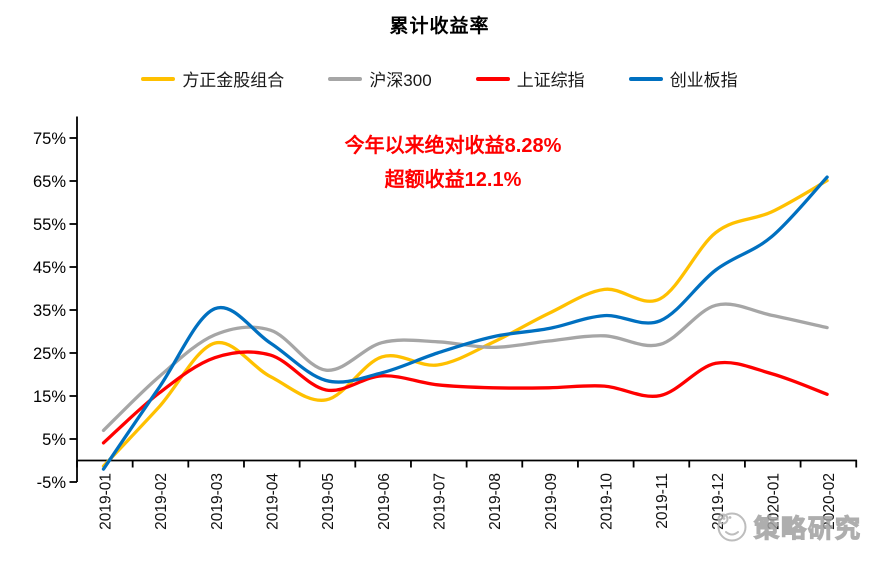 This screenshot has height=571, width=879. Describe the element at coordinates (703, 80) in the screenshot. I see `legend-label: 创业板指` at that location.